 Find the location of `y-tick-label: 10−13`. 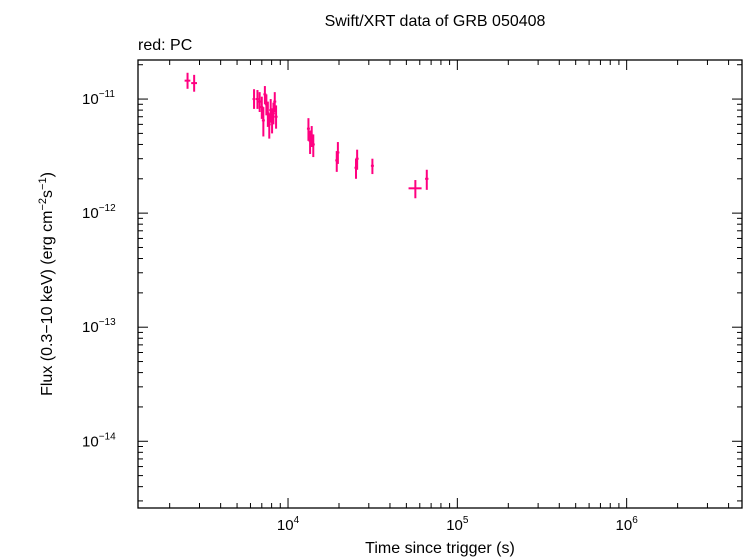

y-tick-label: 10−13 is located at coordinates (99, 326).